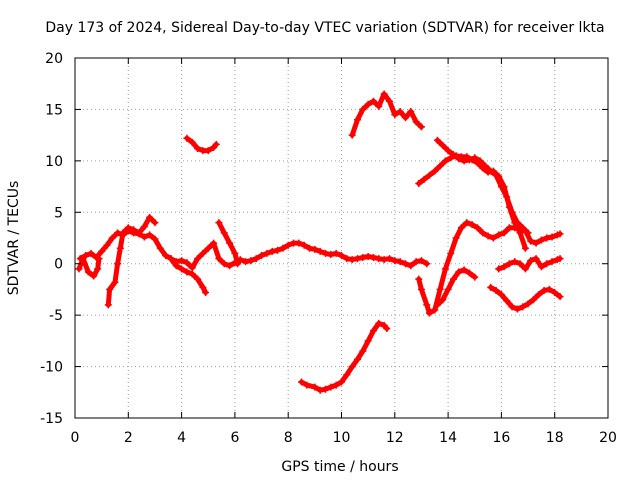 Image resolution: width=640 pixels, height=480 pixels. I want to click on y-tick-label-5: 10, so click(54, 162).